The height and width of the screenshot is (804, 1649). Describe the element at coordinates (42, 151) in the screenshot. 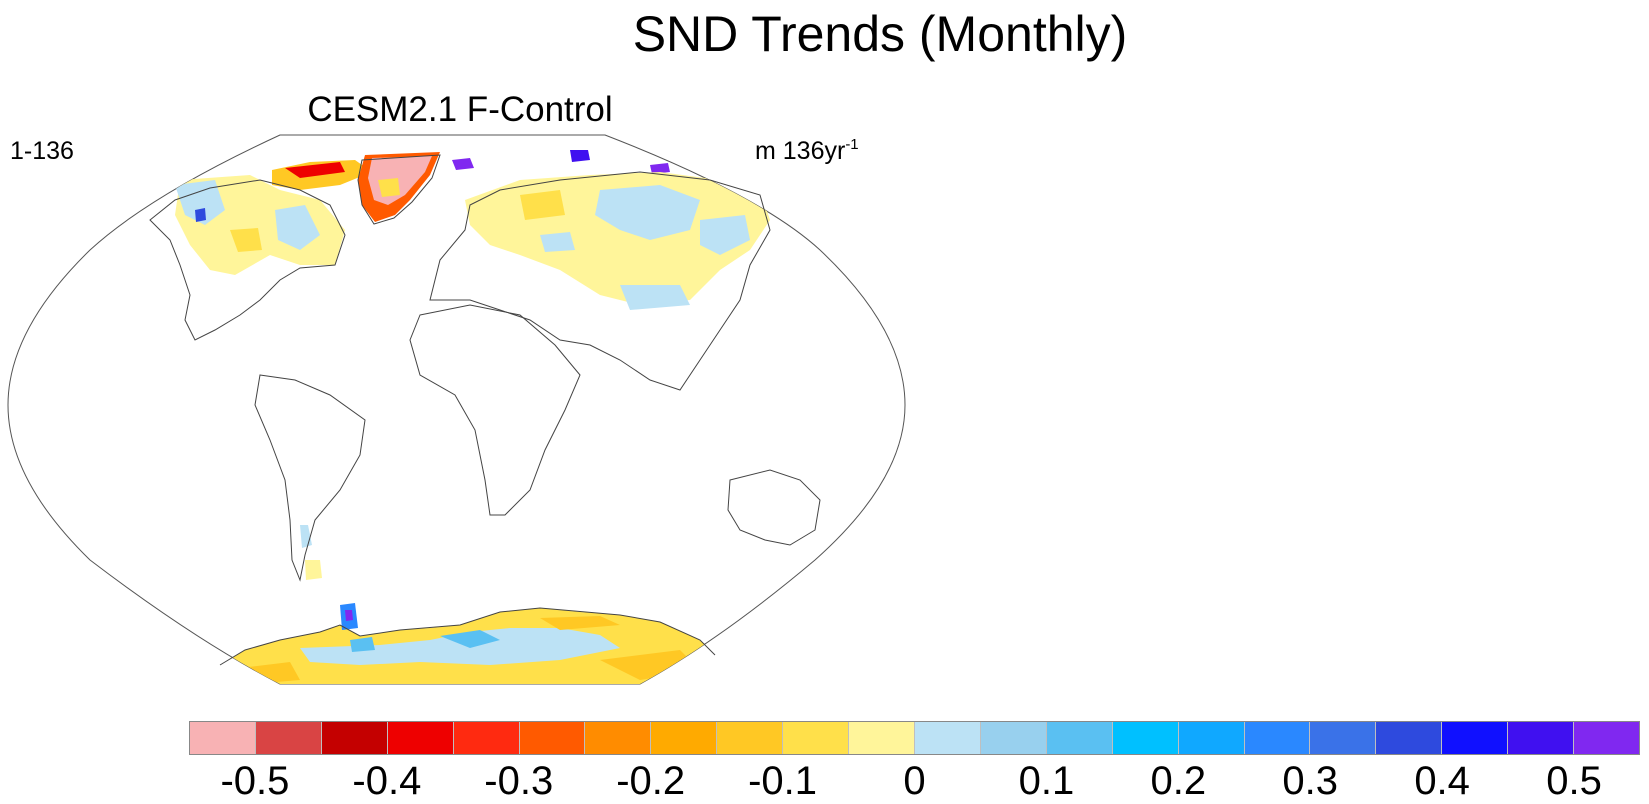

I see `period-label: 1-136` at that location.